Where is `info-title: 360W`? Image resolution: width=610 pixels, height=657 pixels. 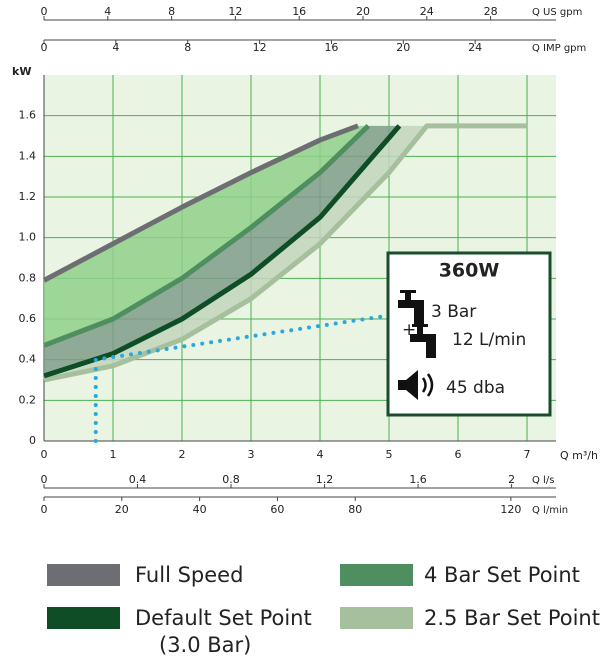
info-title: 360W is located at coordinates (469, 271).